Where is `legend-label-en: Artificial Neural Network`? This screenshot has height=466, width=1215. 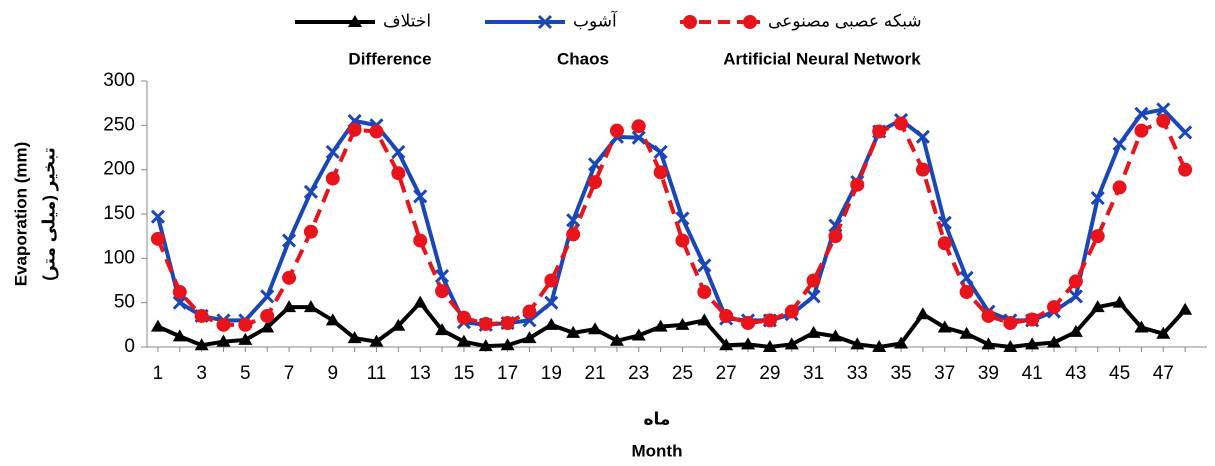 legend-label-en: Artificial Neural Network is located at coordinates (822, 58).